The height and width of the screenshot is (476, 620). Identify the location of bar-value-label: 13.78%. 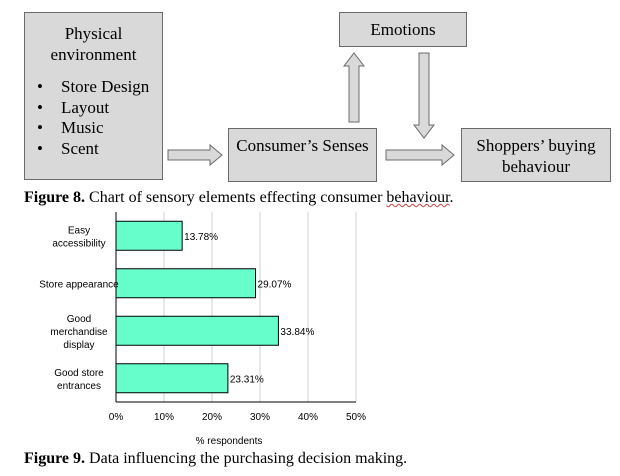
(201, 237).